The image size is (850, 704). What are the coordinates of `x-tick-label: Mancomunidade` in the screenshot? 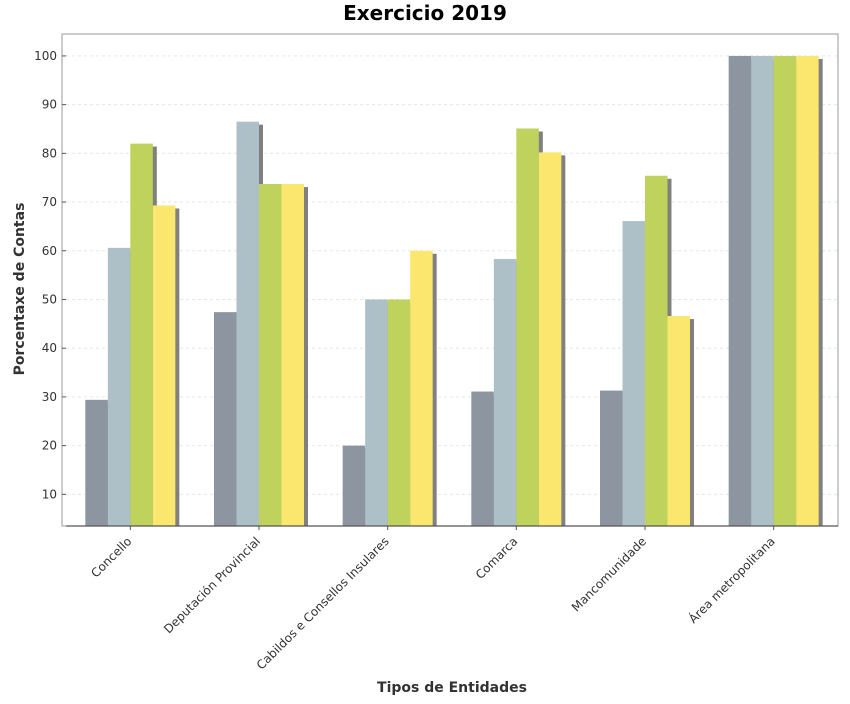 It's located at (609, 574).